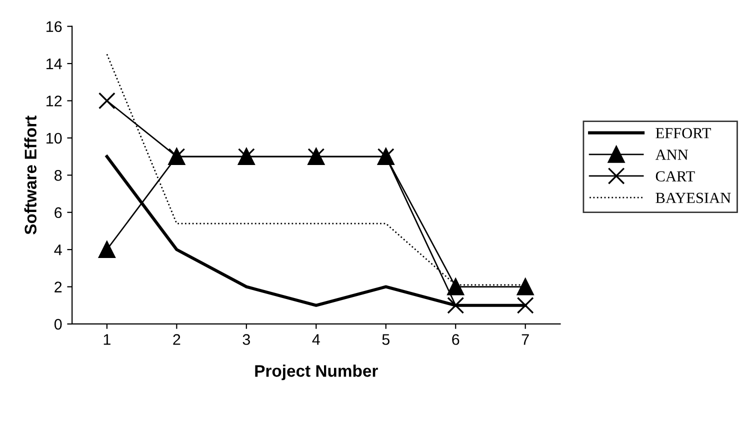 Image resolution: width=743 pixels, height=439 pixels. What do you see at coordinates (176, 339) in the screenshot?
I see `x-tick-label: 2` at bounding box center [176, 339].